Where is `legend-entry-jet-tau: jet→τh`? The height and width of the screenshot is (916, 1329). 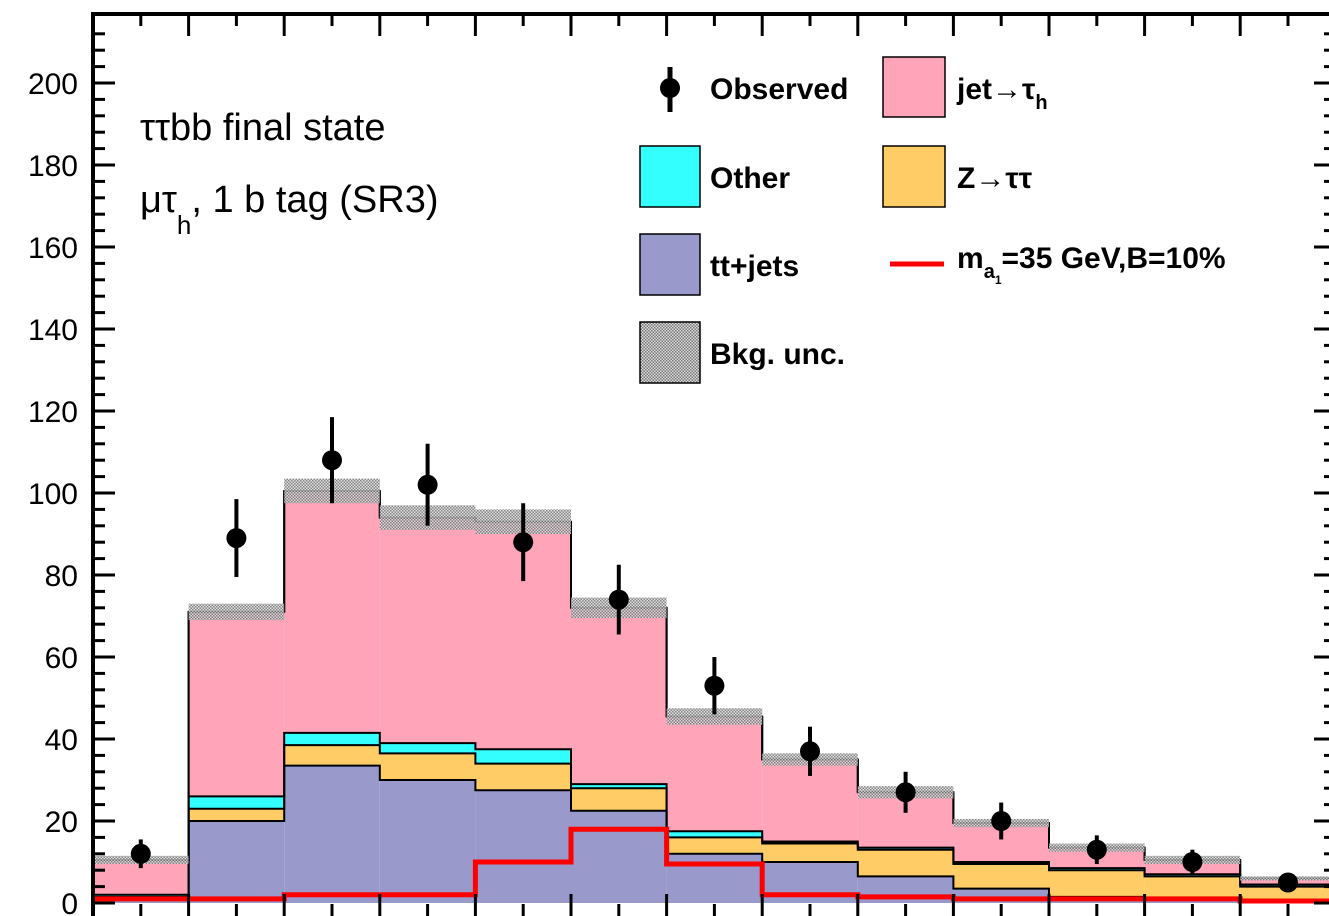
legend-entry-jet-tau: jet→τh is located at coordinates (965, 87).